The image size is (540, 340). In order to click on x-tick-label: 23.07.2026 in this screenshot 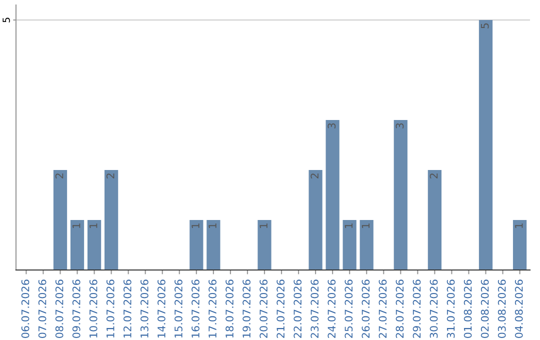, I will do `click(314, 309)`.